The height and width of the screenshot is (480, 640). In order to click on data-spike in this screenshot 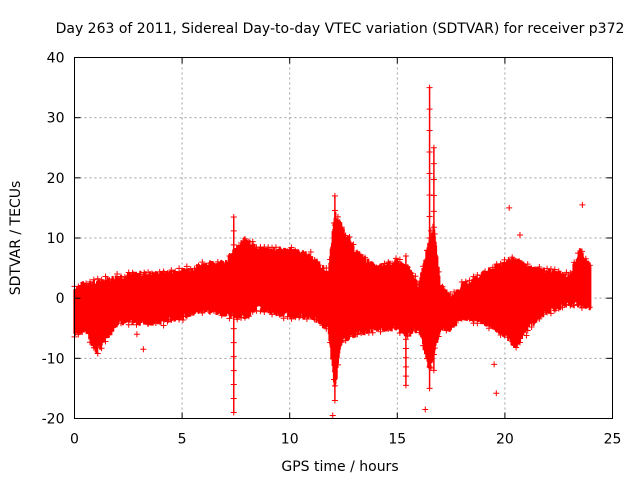, I will do `click(433, 259)`.